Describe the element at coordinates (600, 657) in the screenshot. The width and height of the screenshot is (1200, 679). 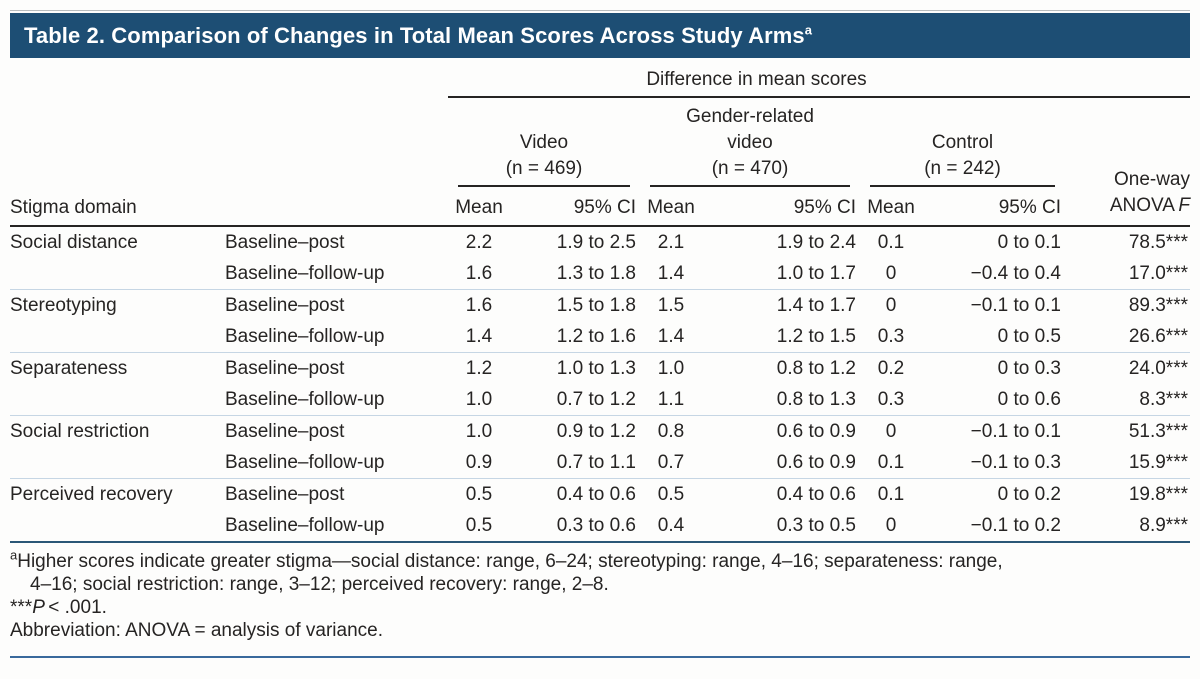
I see `bottom-border-rule` at that location.